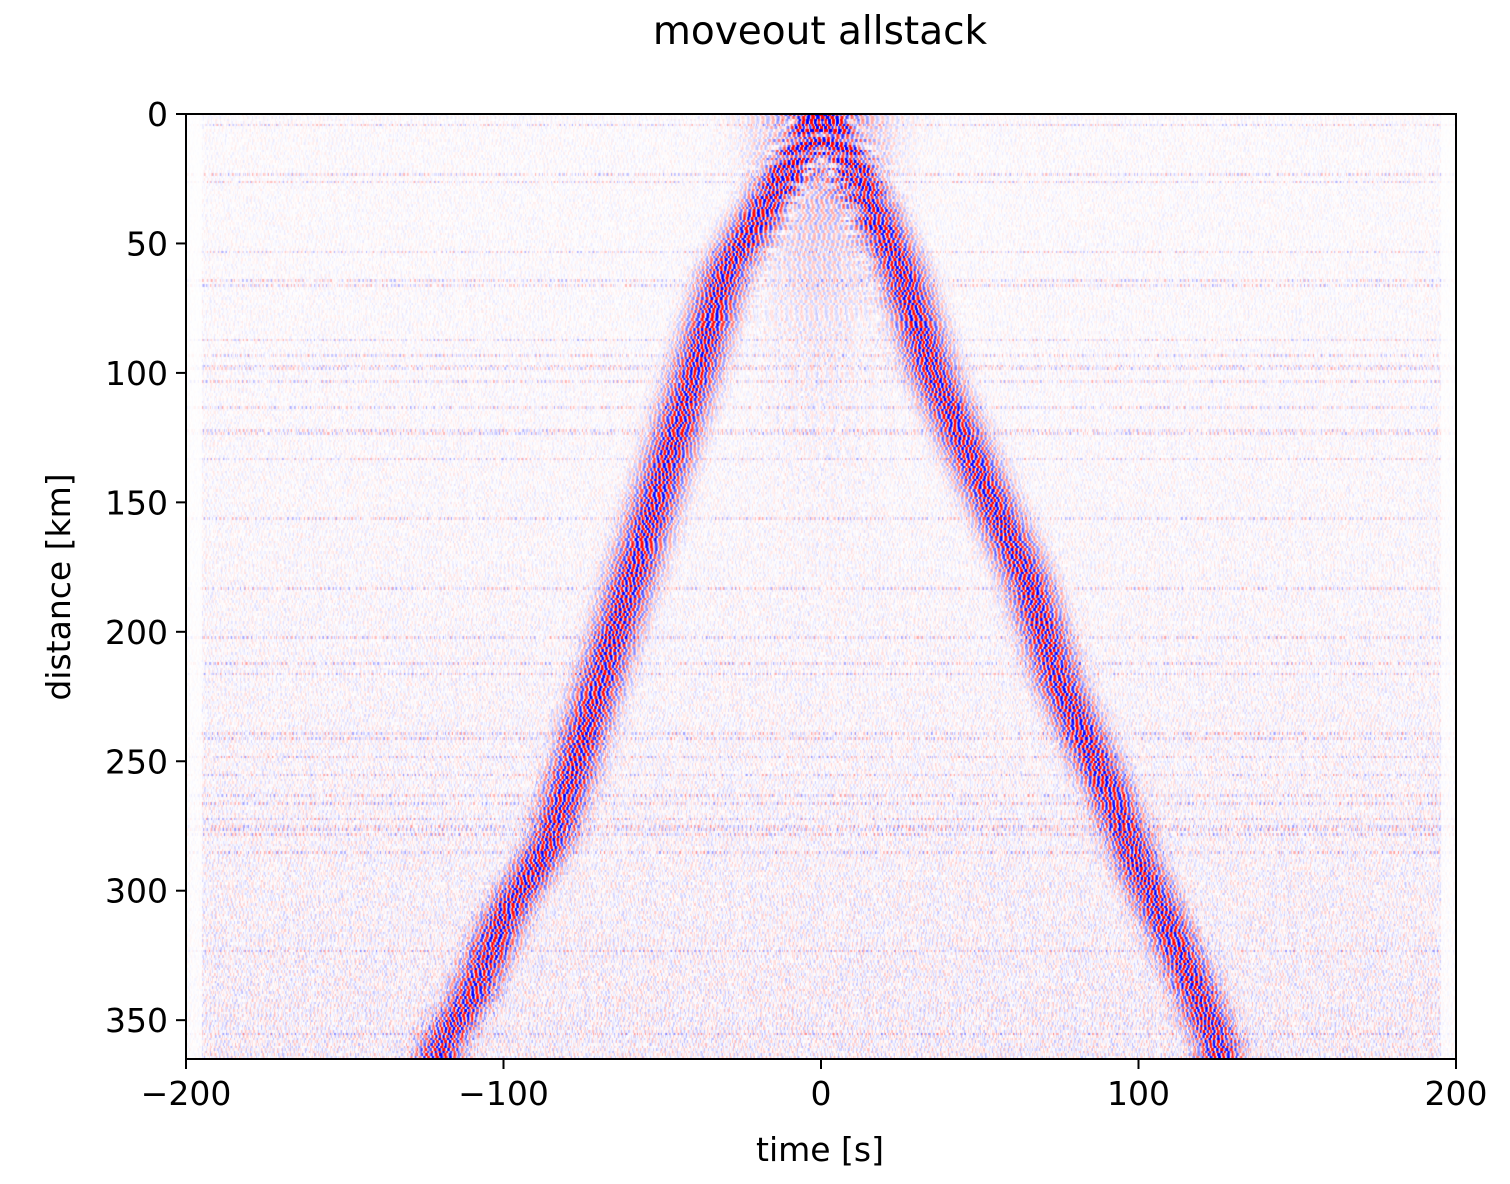 This screenshot has height=1184, width=1510. I want to click on y-tick-label: 300, so click(136, 891).